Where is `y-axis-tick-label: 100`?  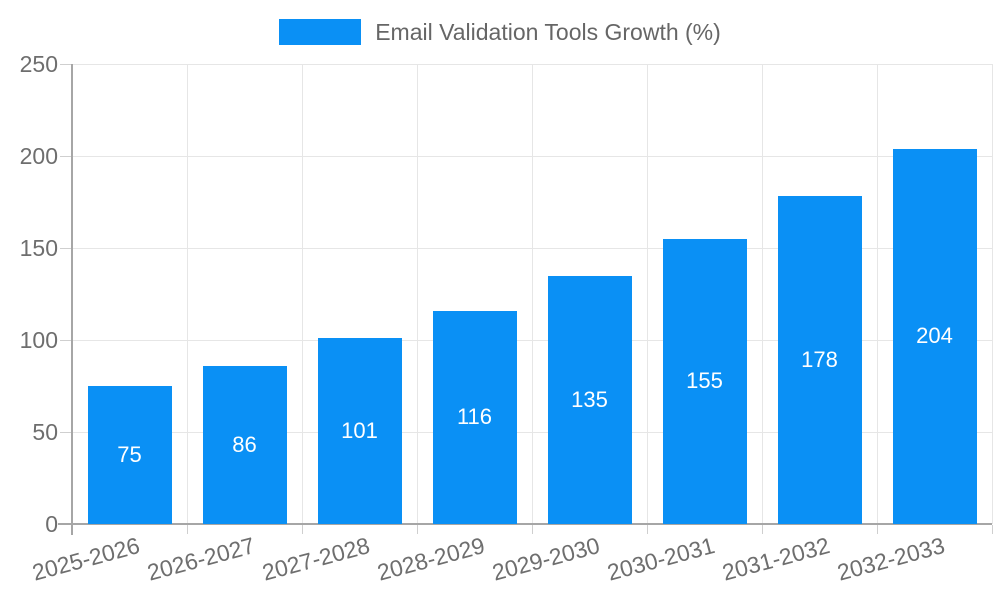 y-axis-tick-label: 100 is located at coordinates (38, 340).